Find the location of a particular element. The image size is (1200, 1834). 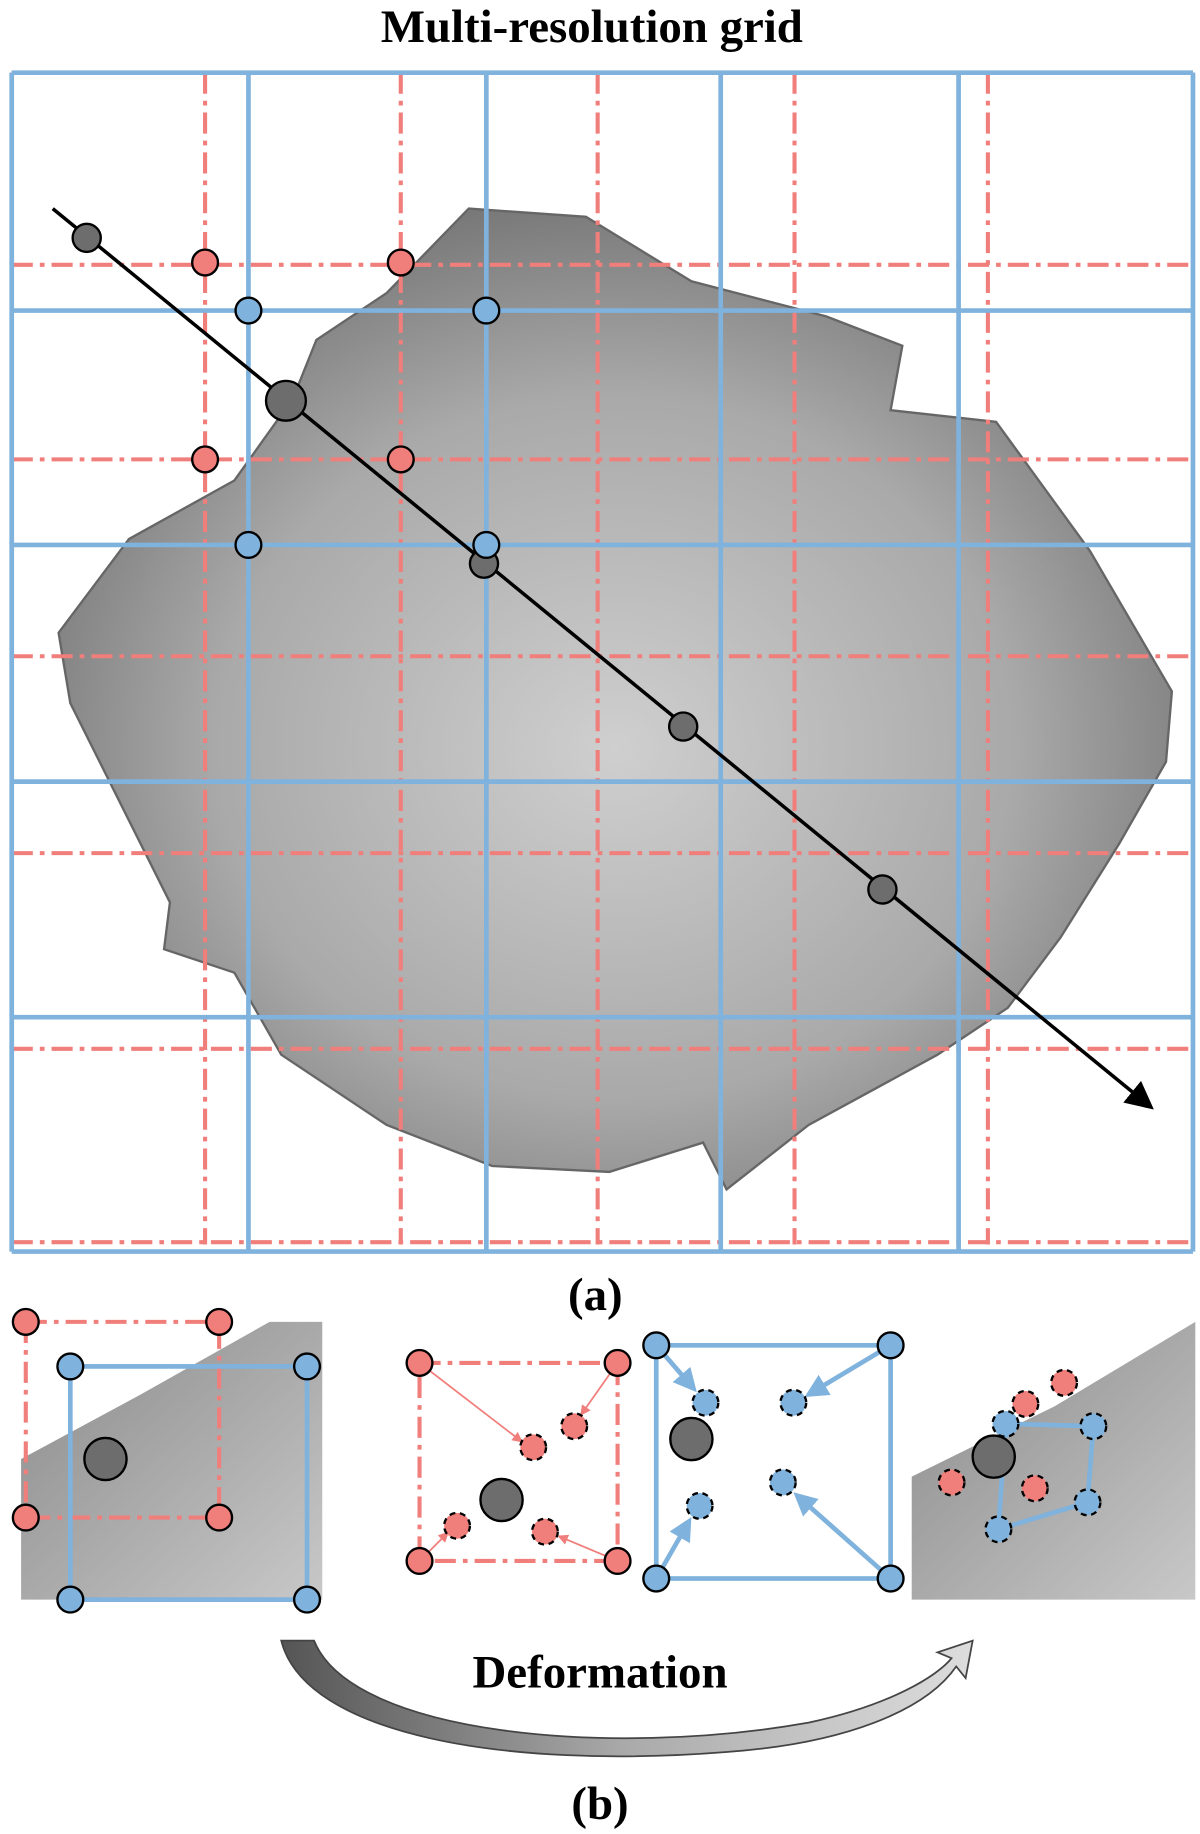

panel-a-label: (a) is located at coordinates (595, 1295).